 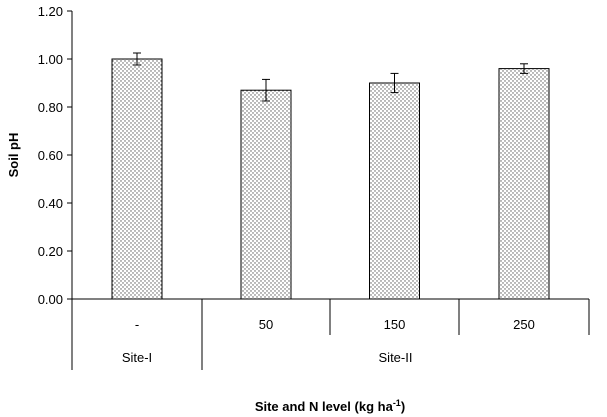 I want to click on y-tick-label: 0.60, so click(x=50, y=155).